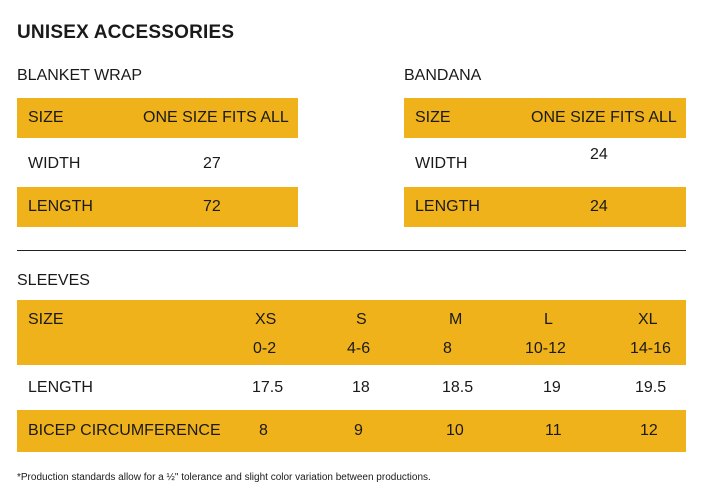 This screenshot has width=702, height=503. I want to click on bandana-length-value: 24, so click(599, 206).